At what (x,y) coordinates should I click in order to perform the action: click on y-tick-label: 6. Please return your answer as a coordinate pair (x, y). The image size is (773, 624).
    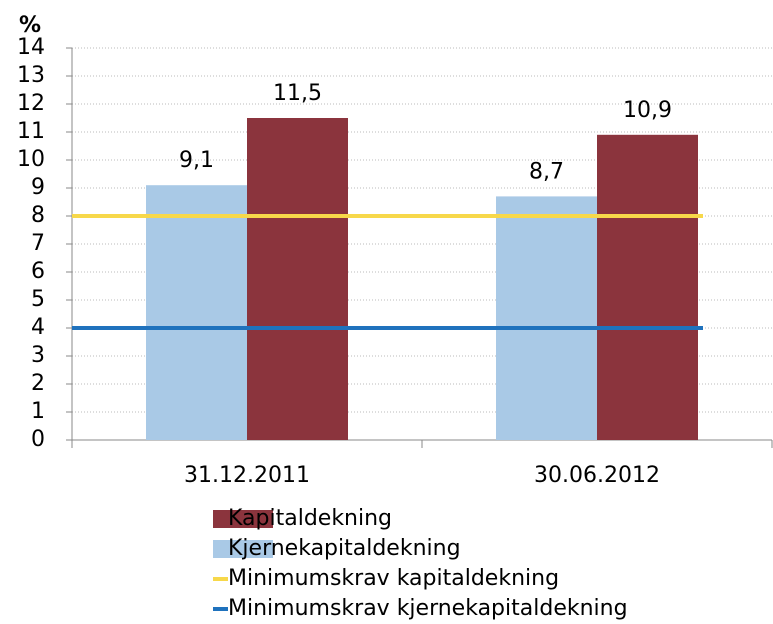
    Looking at the image, I should click on (38, 271).